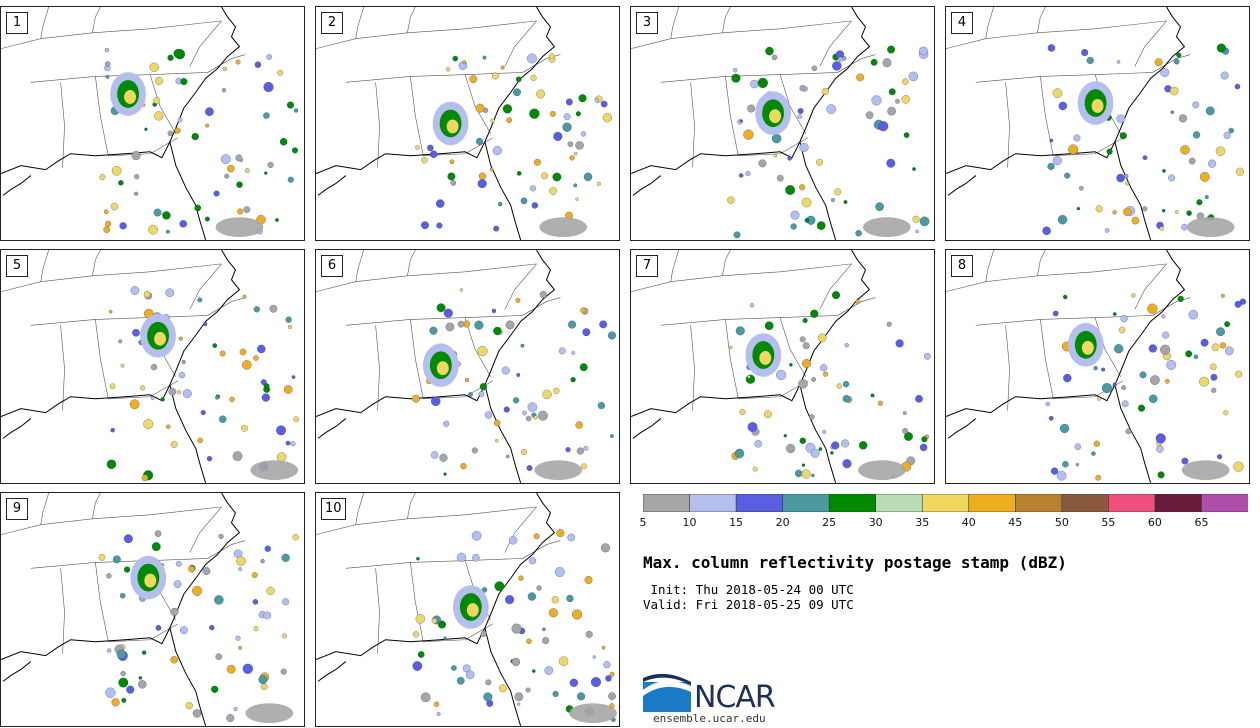  What do you see at coordinates (332, 23) in the screenshot?
I see `panel-number: 2` at bounding box center [332, 23].